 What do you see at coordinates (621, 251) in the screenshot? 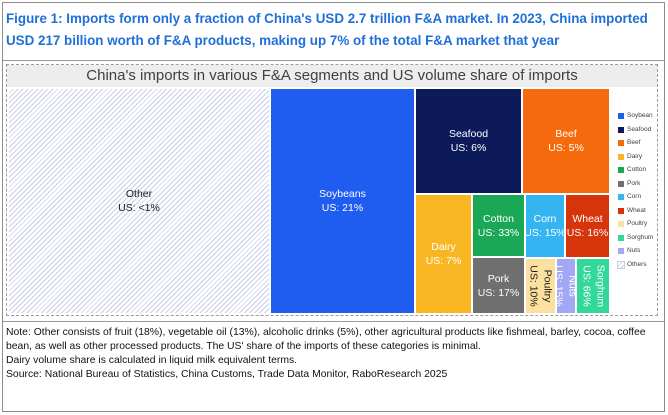
I see `legend-swatch-nuts` at bounding box center [621, 251].